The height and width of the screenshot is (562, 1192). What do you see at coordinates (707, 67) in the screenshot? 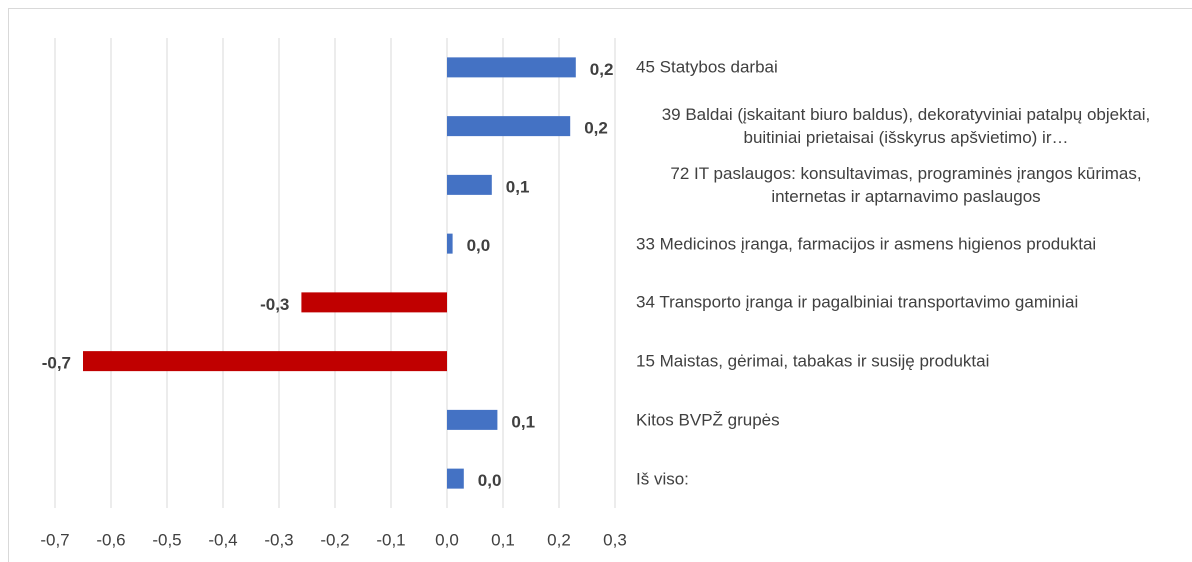
I see `category-label: 45 Statybos darbai` at bounding box center [707, 67].